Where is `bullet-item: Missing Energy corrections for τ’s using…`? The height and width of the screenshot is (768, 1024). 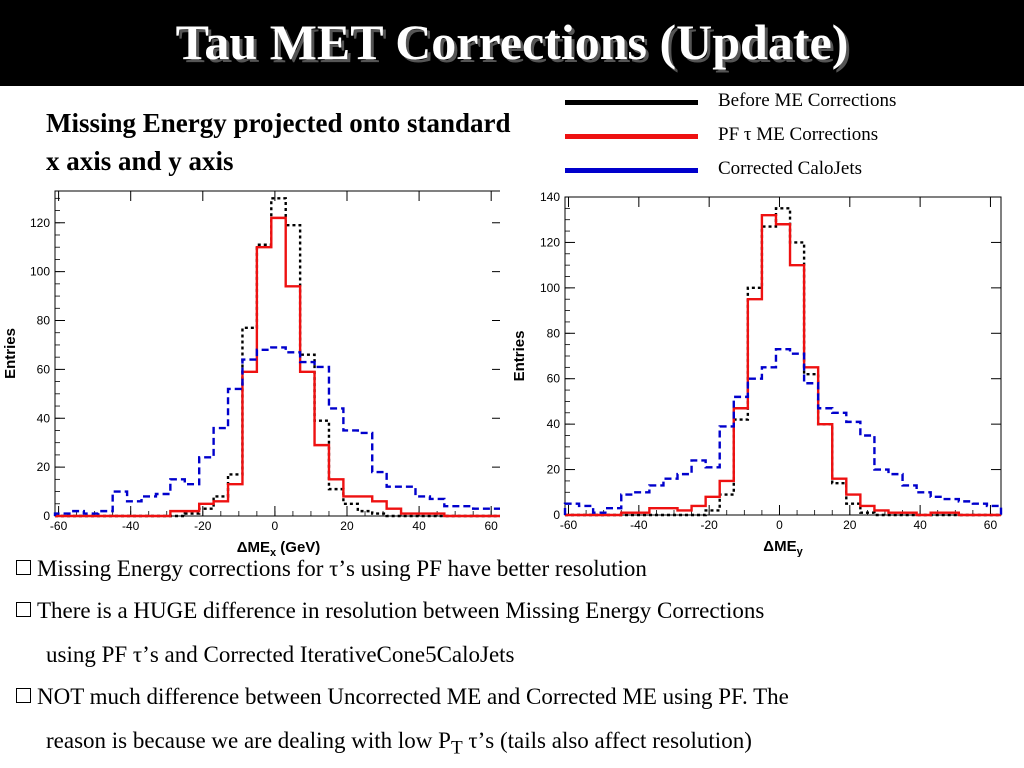
bullet-item: Missing Energy corrections for τ’s using… is located at coordinates (331, 569).